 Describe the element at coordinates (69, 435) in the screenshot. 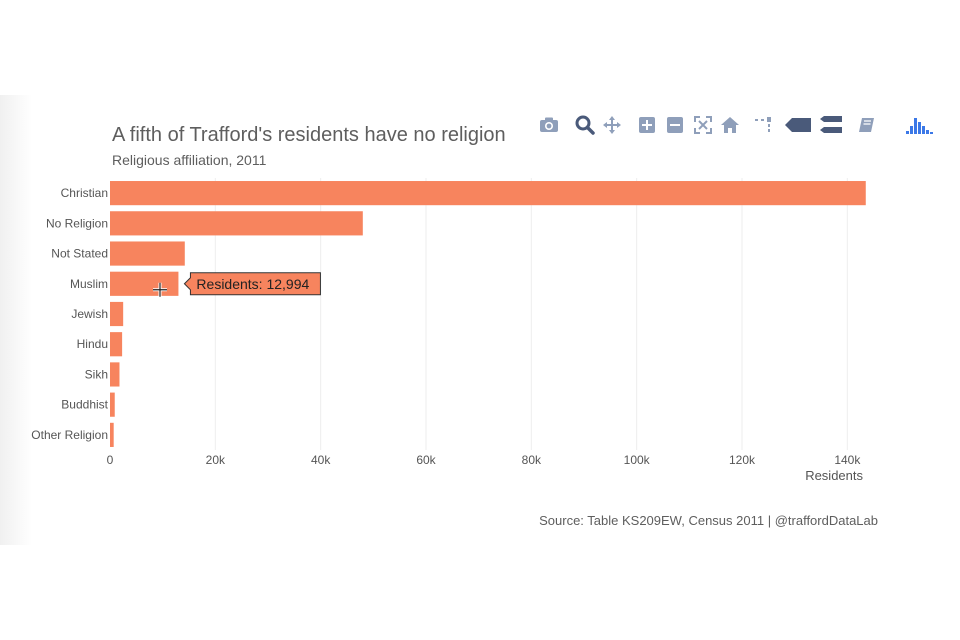

I see `y-tick-label: Other Religion` at that location.